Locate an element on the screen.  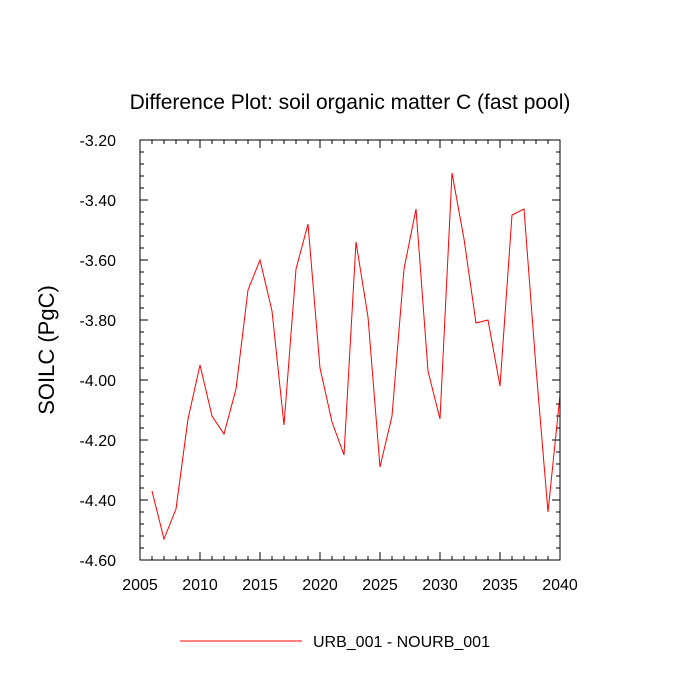
y-tick-label: -4.20 is located at coordinates (98, 441).